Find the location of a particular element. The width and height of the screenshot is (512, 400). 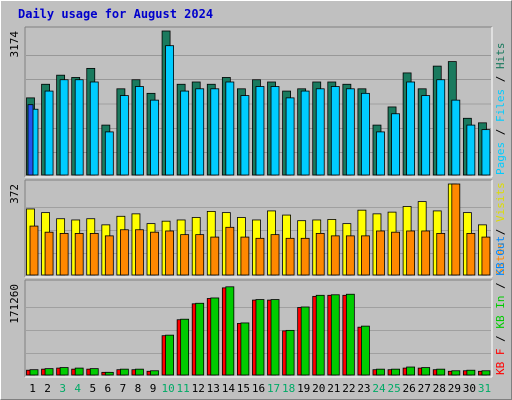

x-tick-label-day-18: 18 is located at coordinates (288, 388).